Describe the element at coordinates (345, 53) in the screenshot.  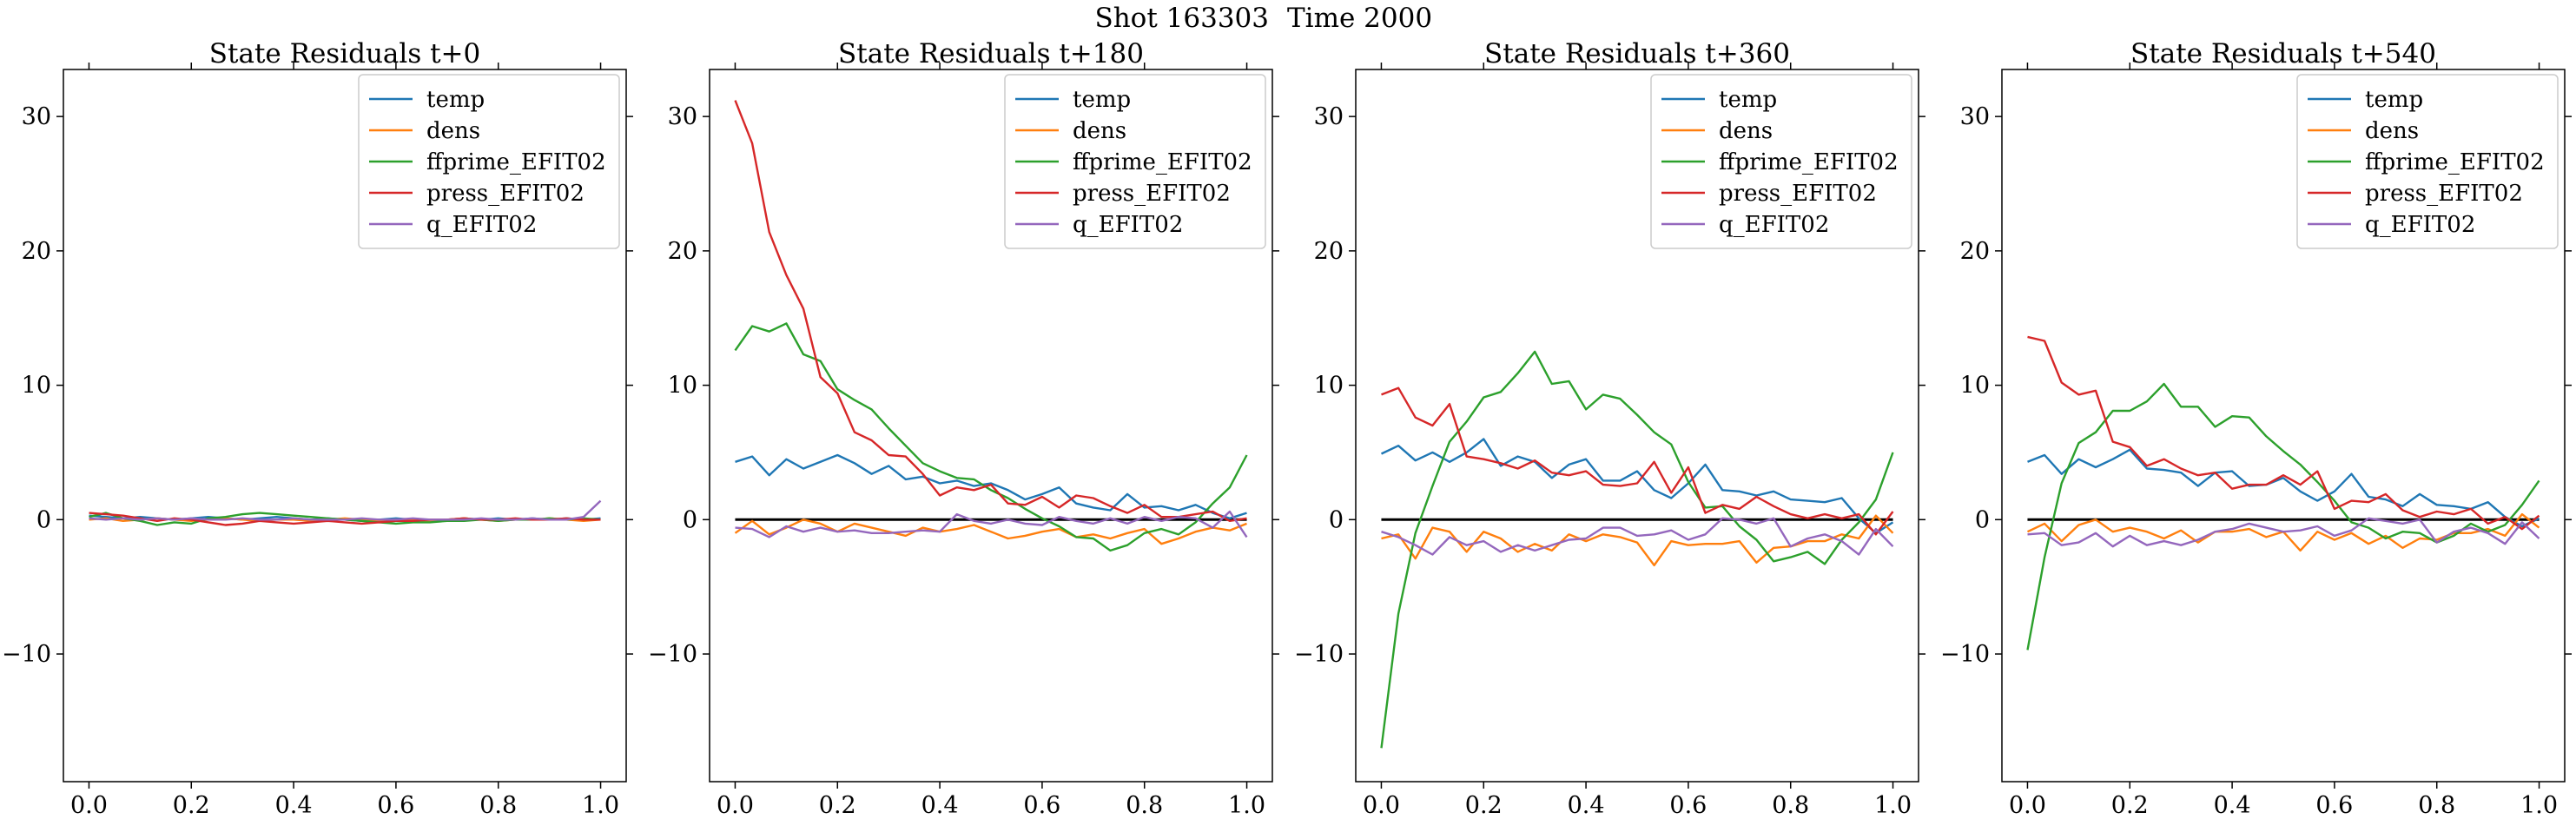
I see `panel-title: State Residuals t+0` at that location.